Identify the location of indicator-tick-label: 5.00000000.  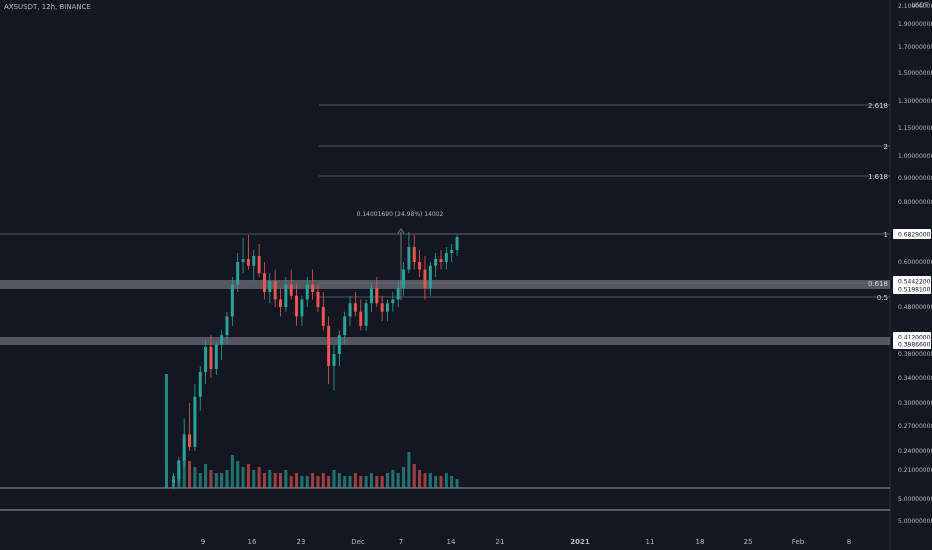
(915, 499).